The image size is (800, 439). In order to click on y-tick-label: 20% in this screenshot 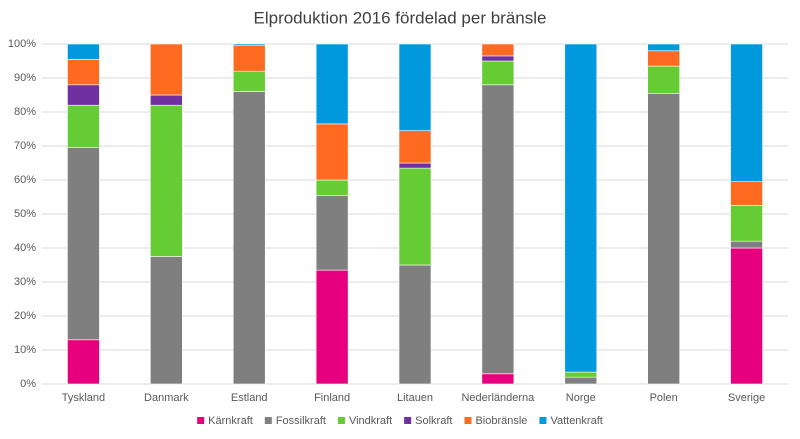, I will do `click(25, 316)`.